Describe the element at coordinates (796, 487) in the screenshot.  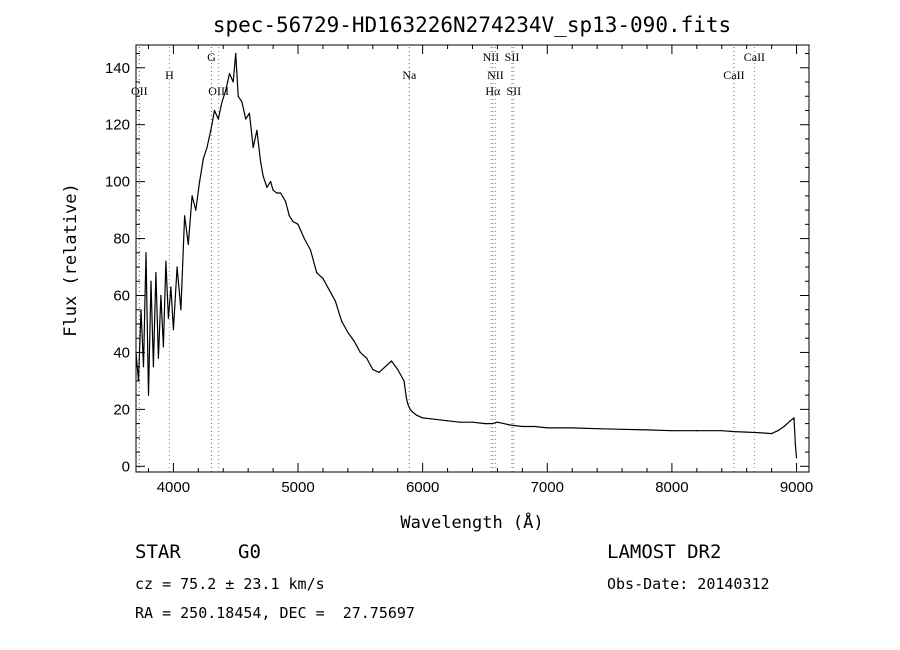
I see `x-tick-label: 9000` at that location.